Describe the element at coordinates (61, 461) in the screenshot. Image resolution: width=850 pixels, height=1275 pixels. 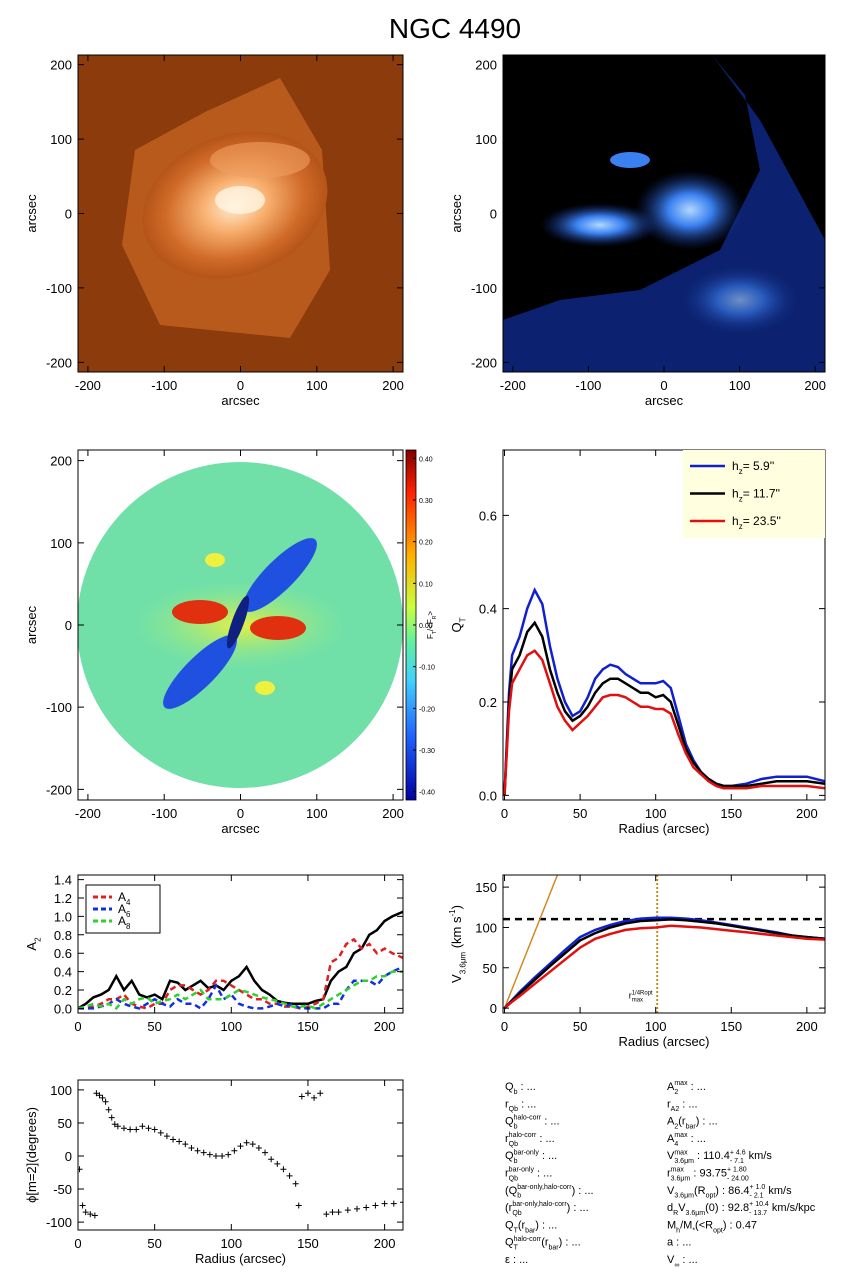
I see `y-tick-label: 200` at that location.